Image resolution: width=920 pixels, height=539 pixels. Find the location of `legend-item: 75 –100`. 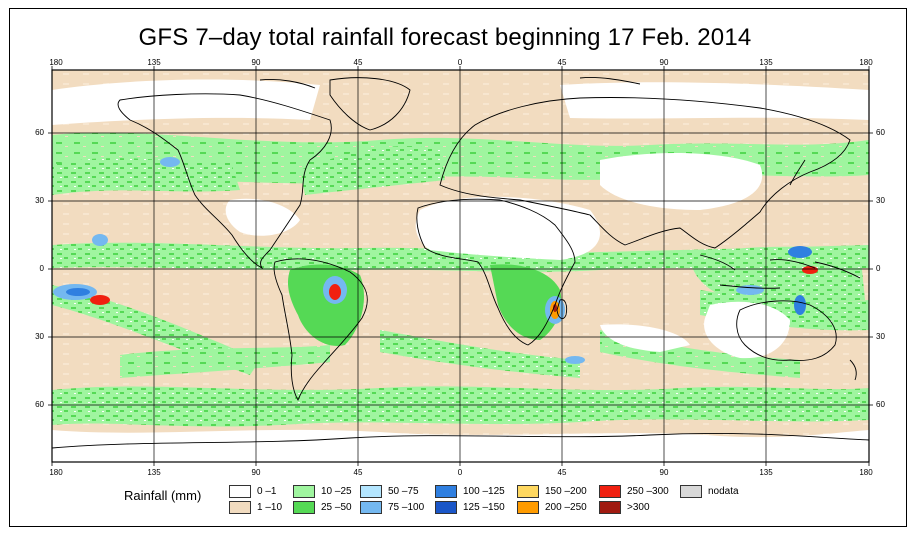

legend-item: 75 –100 is located at coordinates (392, 507).